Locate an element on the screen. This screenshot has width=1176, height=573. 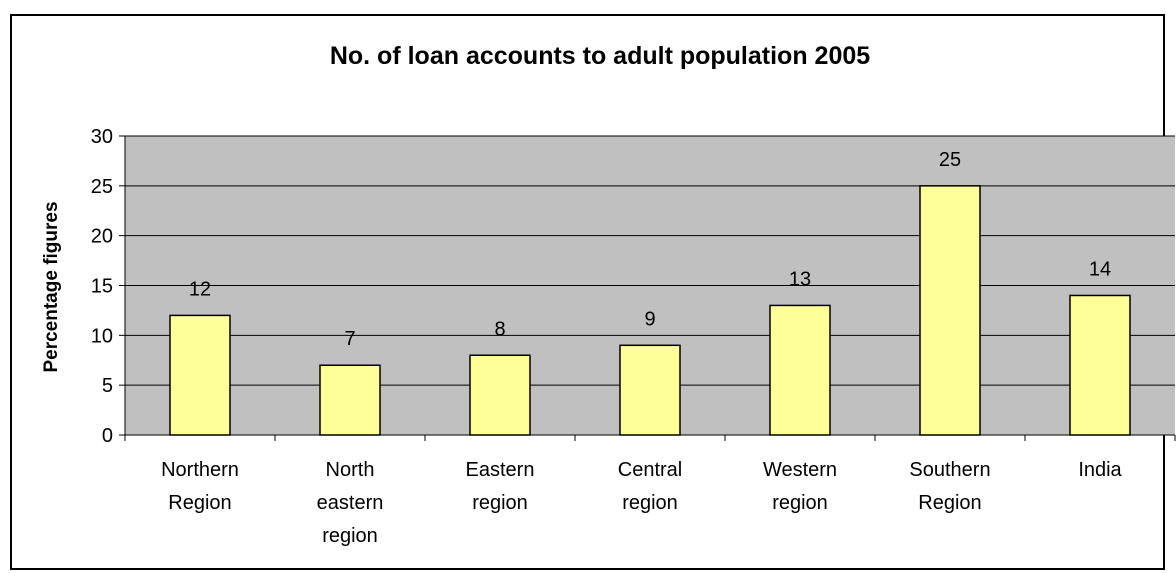
category-label: Eastern region is located at coordinates (500, 486).